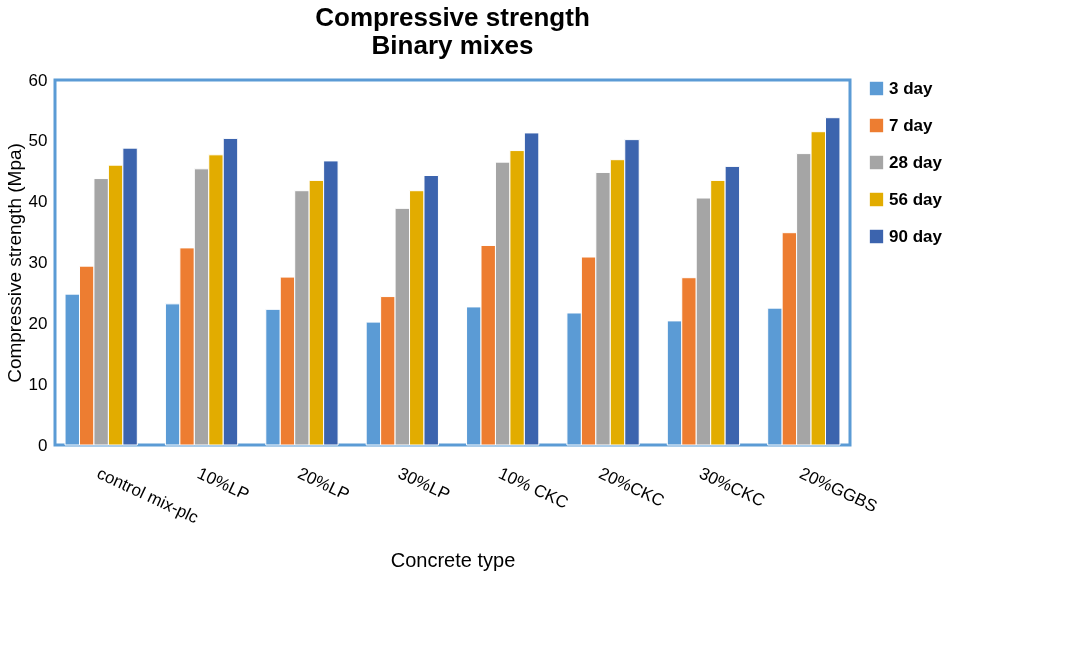 Image resolution: width=1078 pixels, height=670 pixels. I want to click on y-tick-label: 0, so click(43, 445).